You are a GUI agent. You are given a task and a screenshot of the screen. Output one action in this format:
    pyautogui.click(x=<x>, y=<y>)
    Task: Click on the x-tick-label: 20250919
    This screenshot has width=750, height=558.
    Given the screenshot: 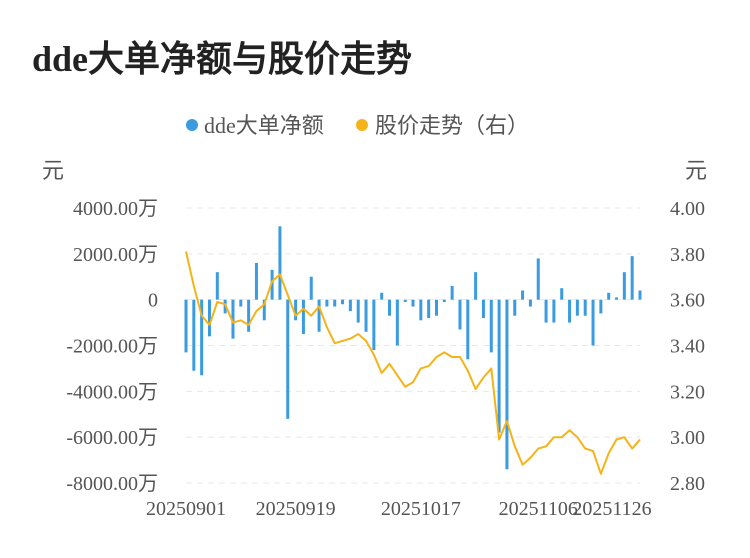 What is the action you would take?
    pyautogui.click(x=296, y=509)
    